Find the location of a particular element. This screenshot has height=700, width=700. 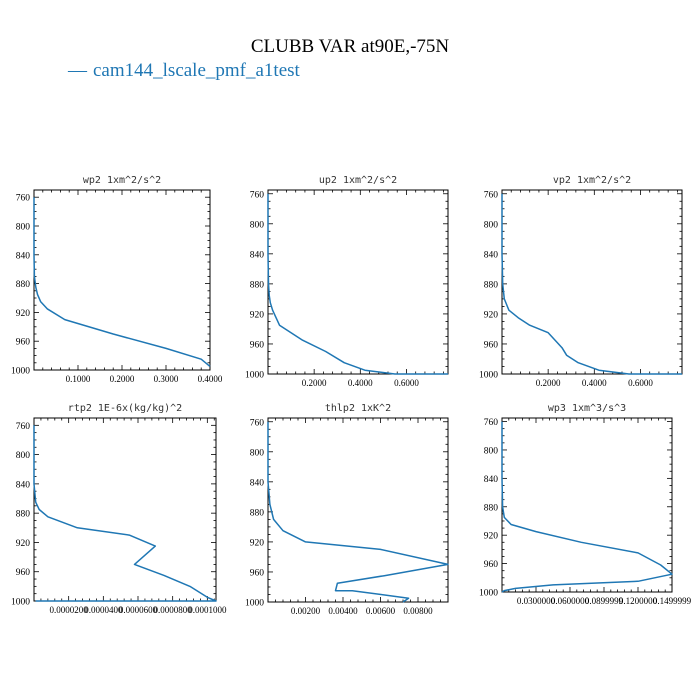

x-tick-label: 0.0000600 is located at coordinates (138, 610).